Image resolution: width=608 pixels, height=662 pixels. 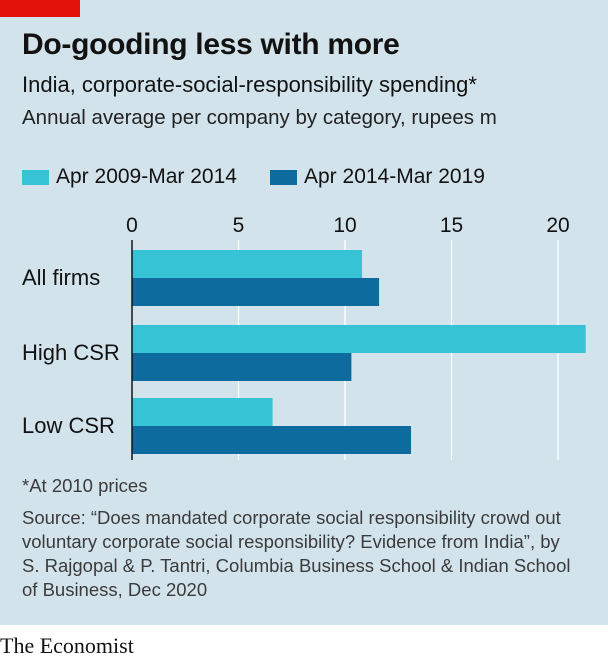 I want to click on bar-all-firms-series1, so click(x=247, y=264).